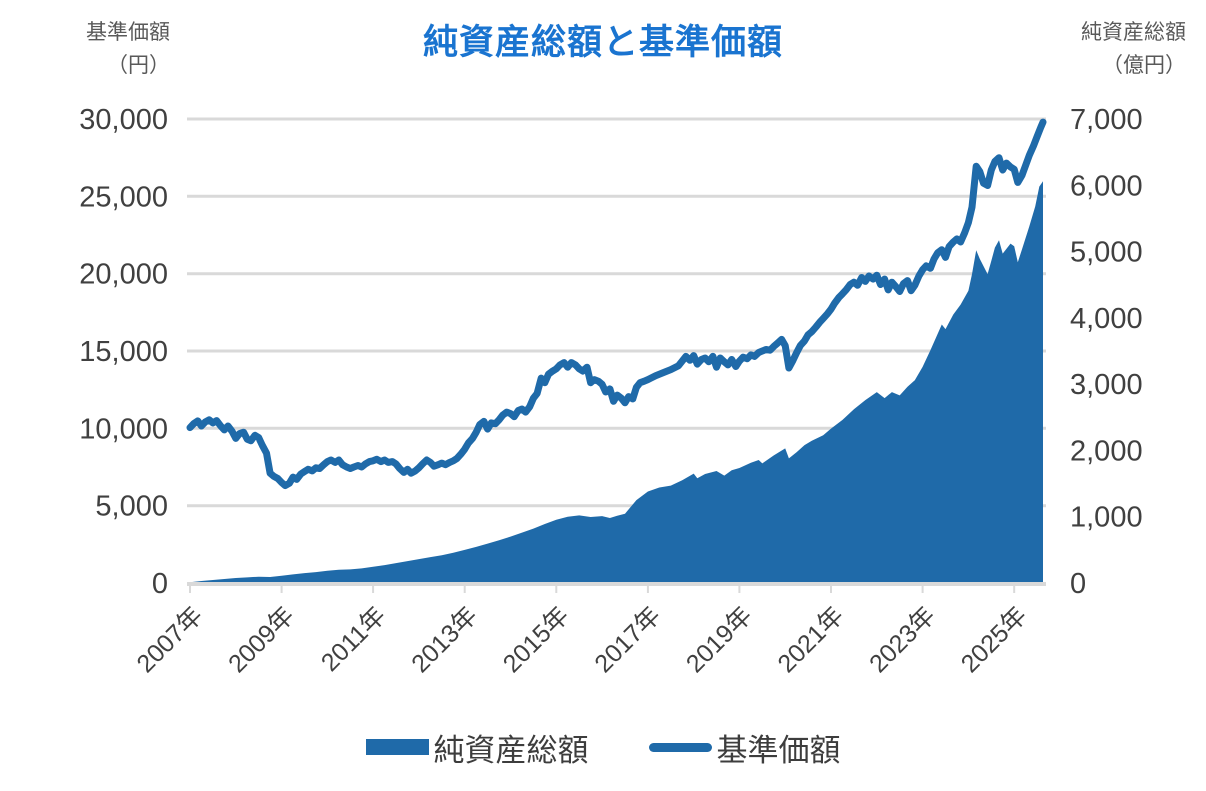 Image resolution: width=1206 pixels, height=791 pixels. What do you see at coordinates (1078, 584) in the screenshot?
I see `right-axis-tick-label: 0` at bounding box center [1078, 584].